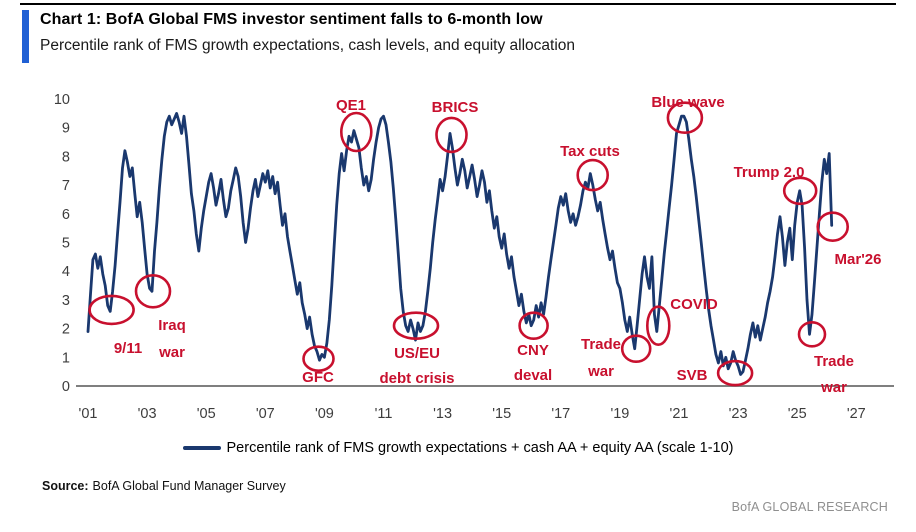 Image resolution: width=916 pixels, height=532 pixels. I want to click on x-tick-label: '15, so click(501, 414).